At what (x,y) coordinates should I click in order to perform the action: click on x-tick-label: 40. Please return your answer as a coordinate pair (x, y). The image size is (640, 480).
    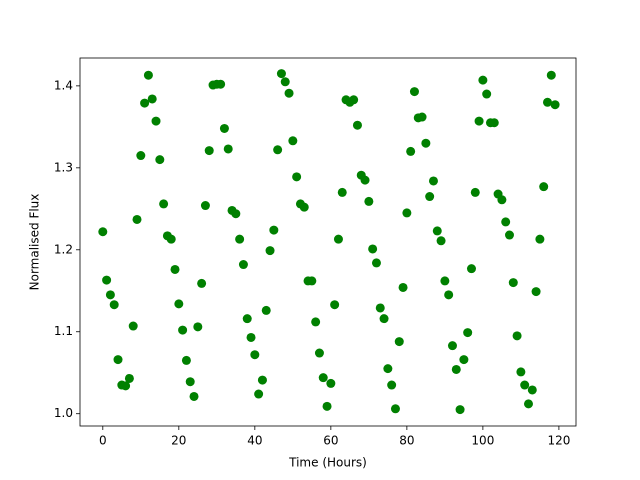
    Looking at the image, I should click on (254, 441).